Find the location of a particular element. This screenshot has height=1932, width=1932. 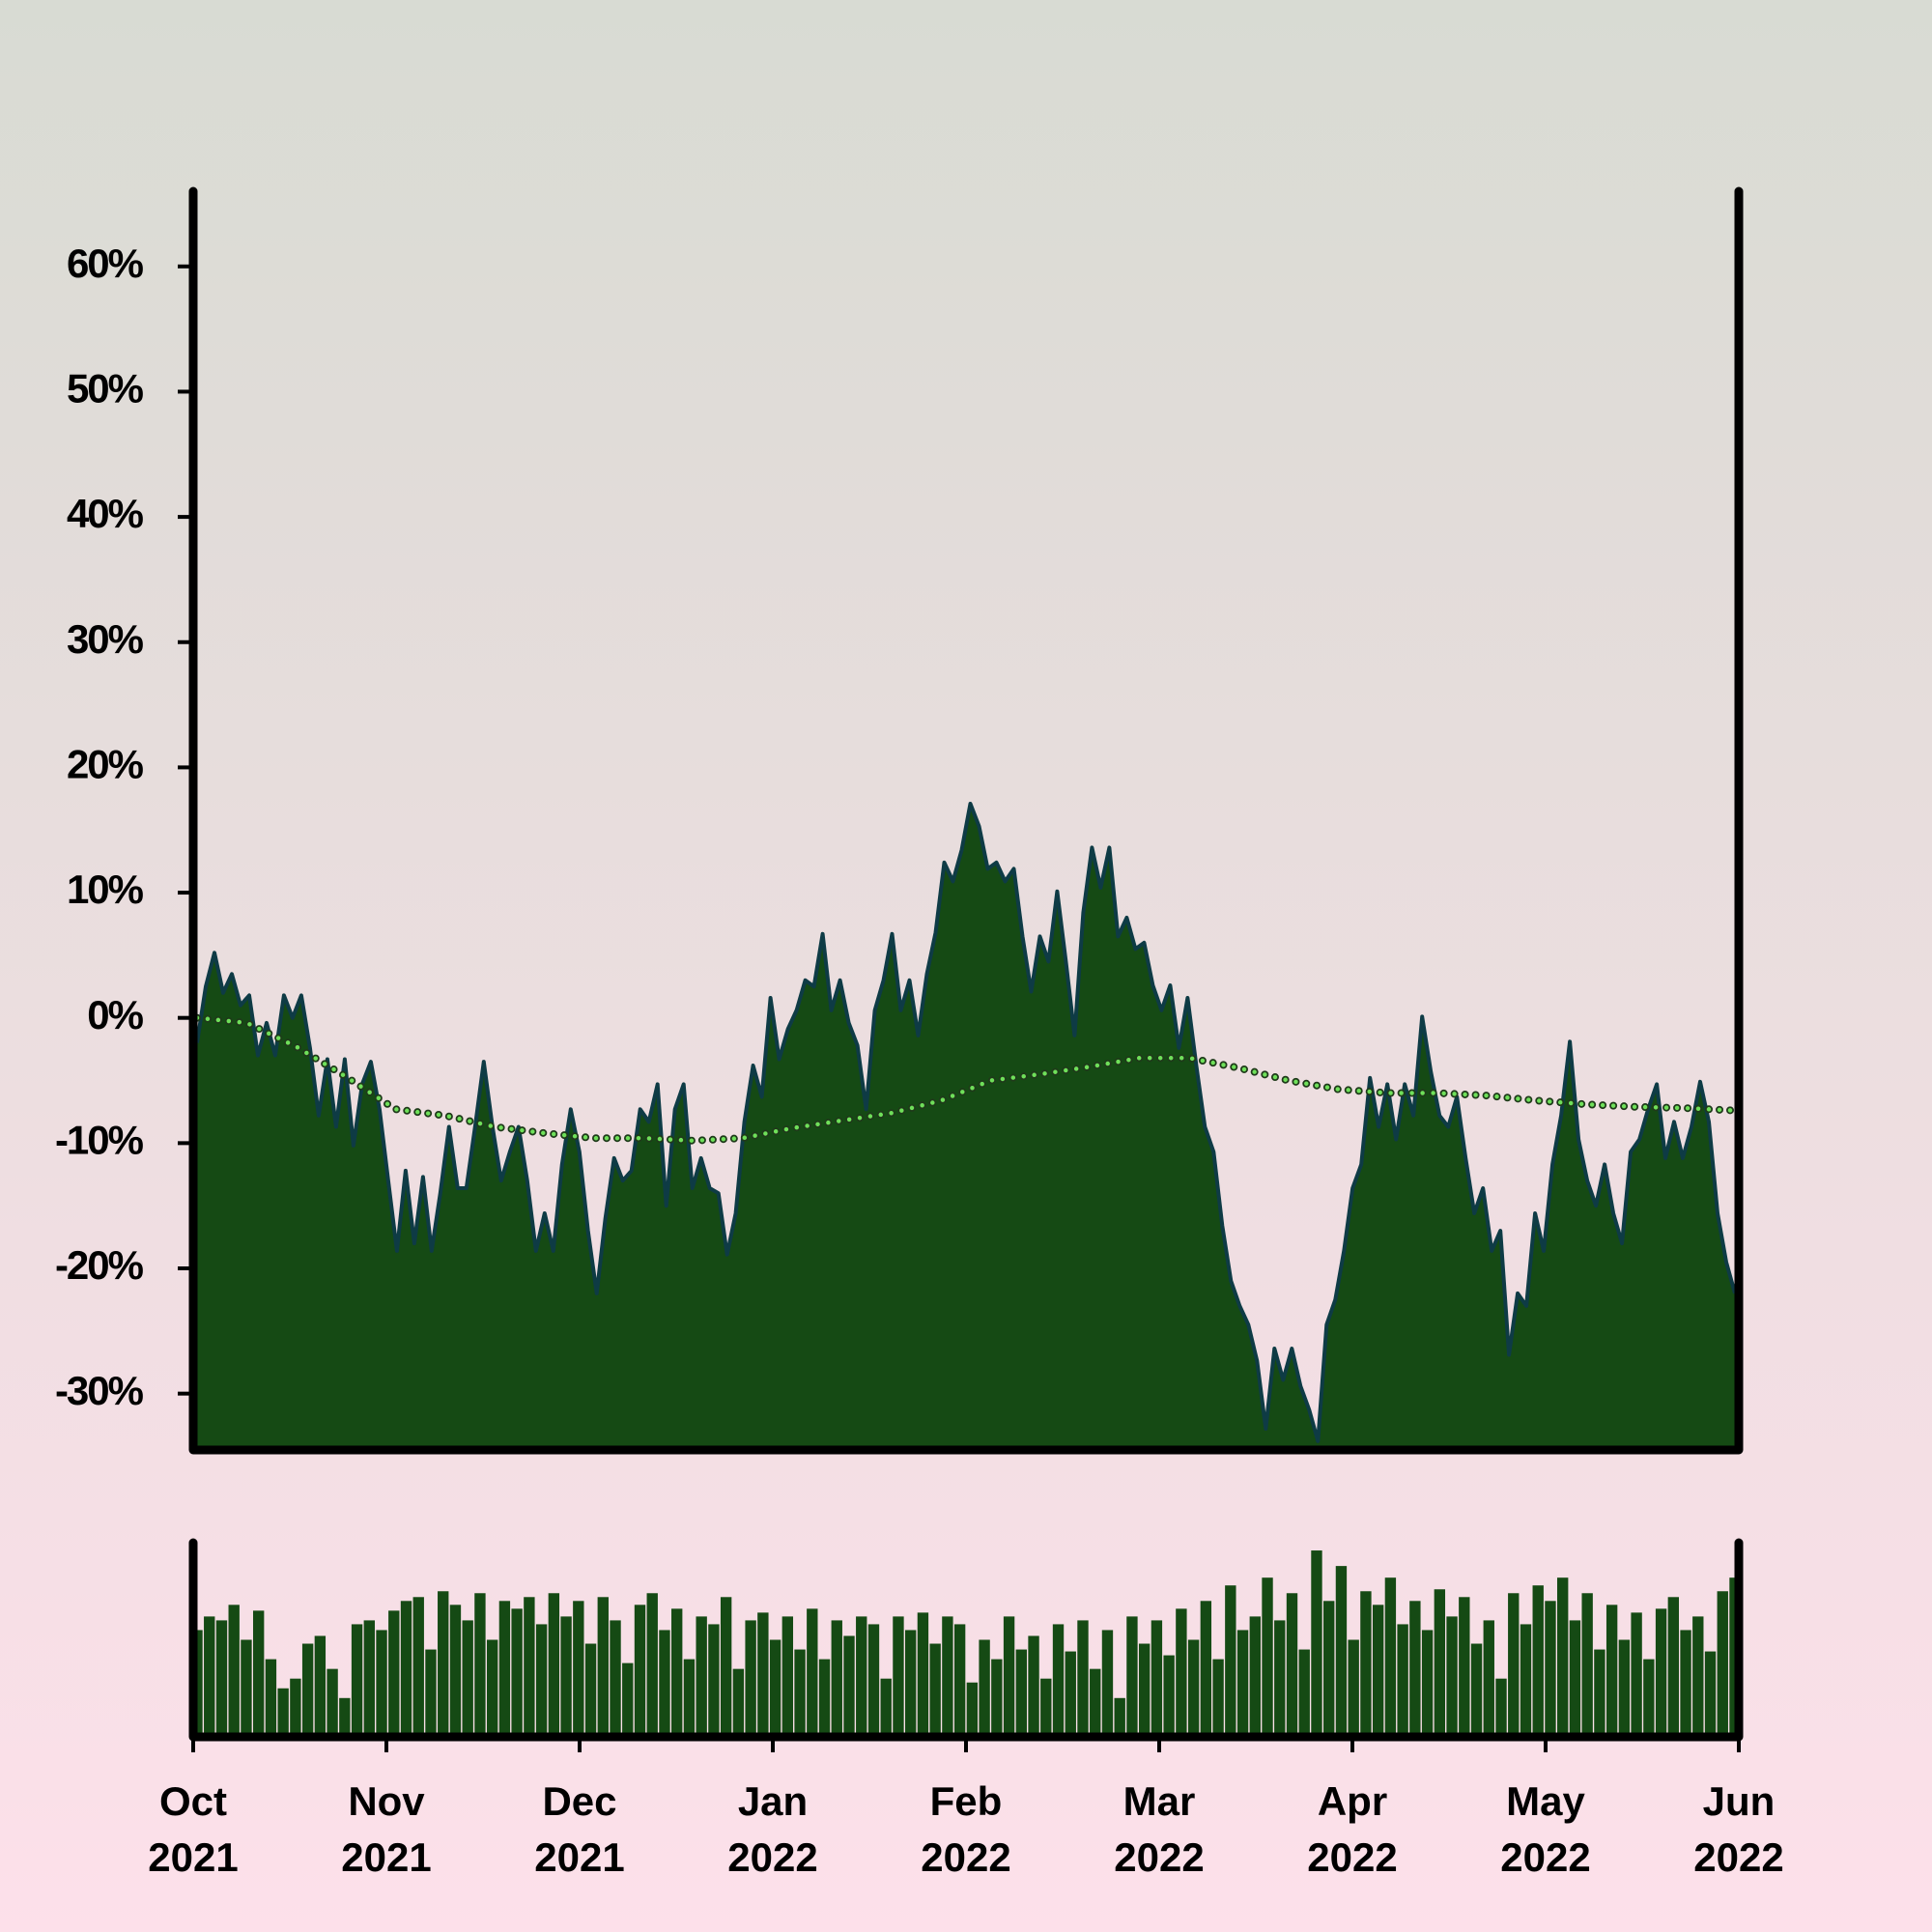

average-line-outline is located at coordinates (966, 1079).